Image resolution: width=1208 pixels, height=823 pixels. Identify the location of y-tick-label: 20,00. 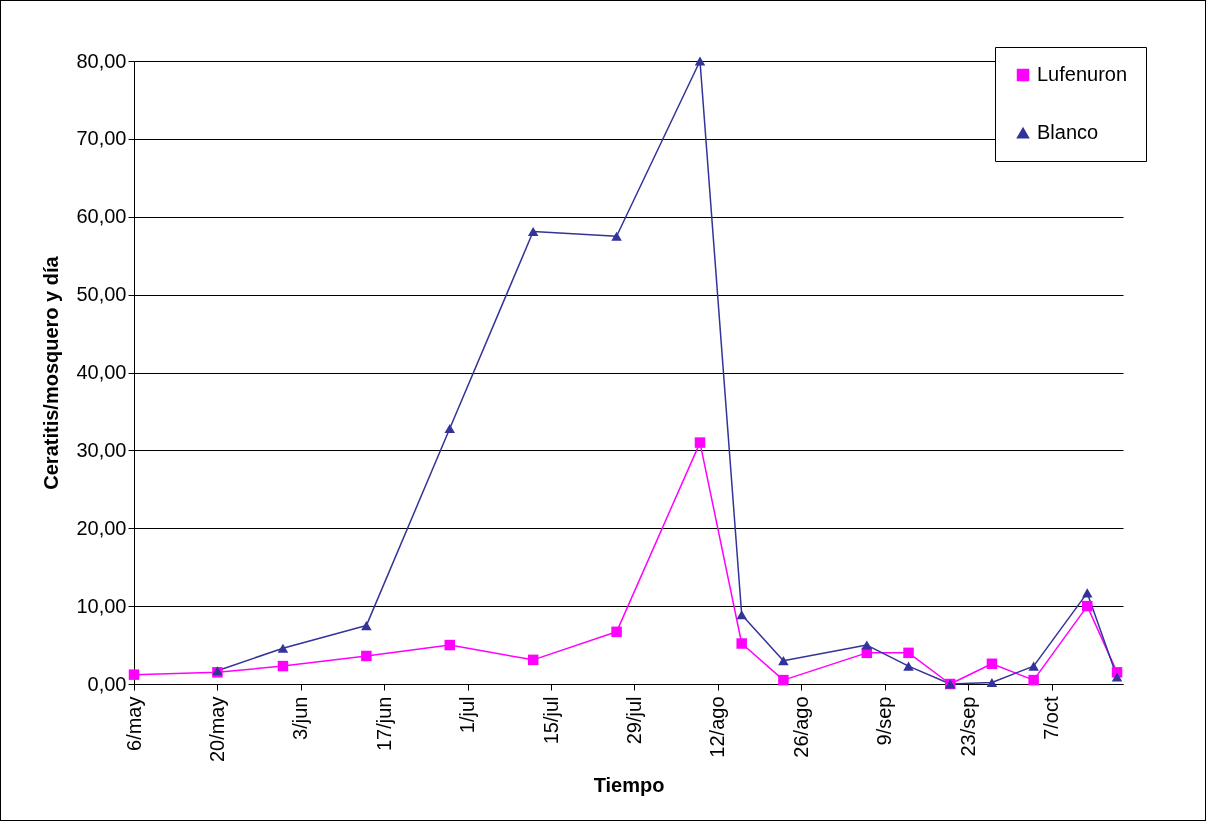
(101, 527).